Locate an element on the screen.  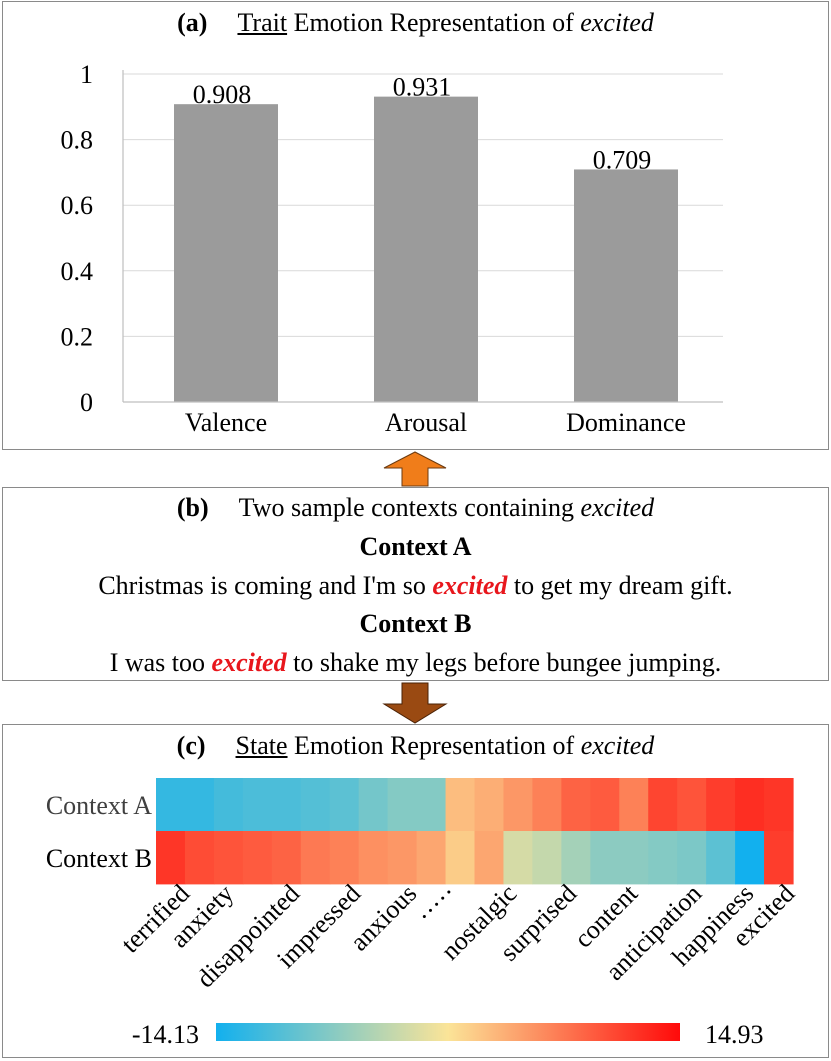
panel-c-title-rest: Emotion Representation of is located at coordinates (434, 745).